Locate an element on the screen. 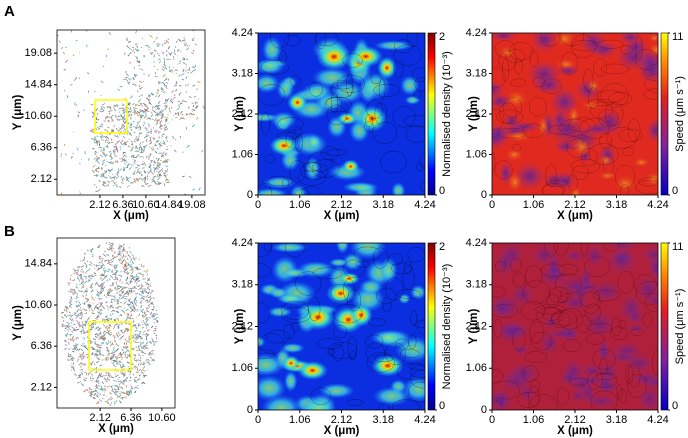  y-tick-label: 6.36 is located at coordinates (41, 346).